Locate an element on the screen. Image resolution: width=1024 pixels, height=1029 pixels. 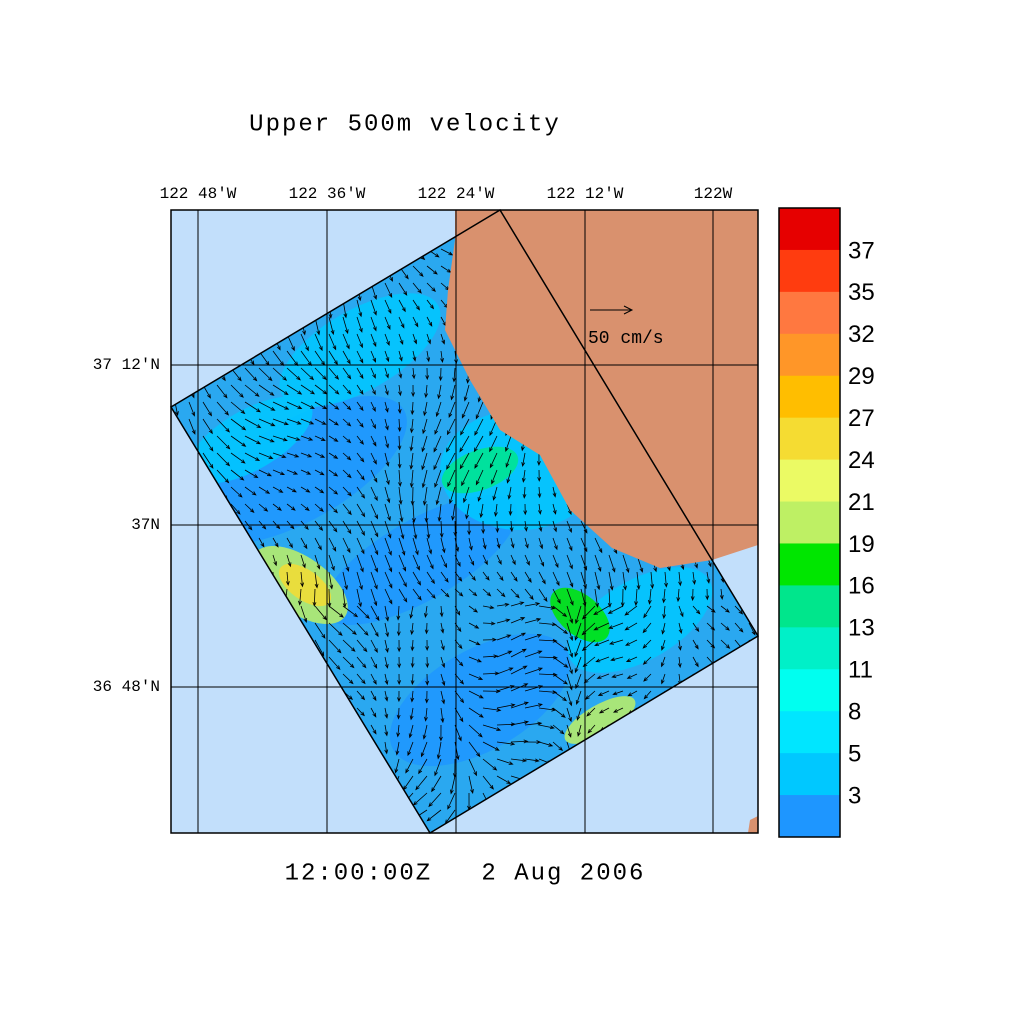
colorbar-label: 16 is located at coordinates (861, 586).